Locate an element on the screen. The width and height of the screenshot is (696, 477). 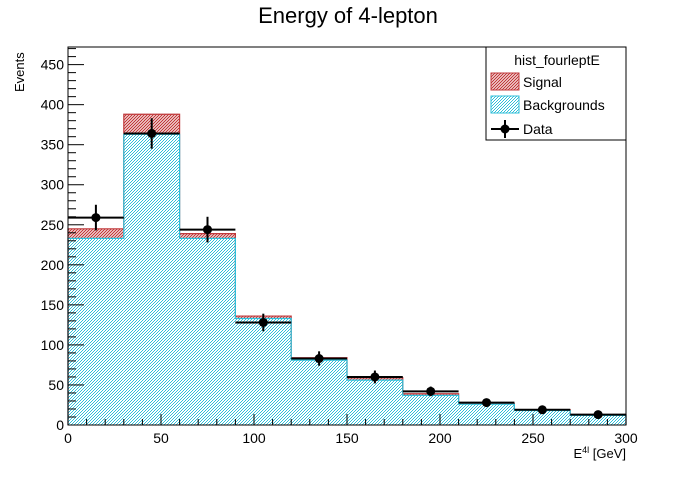
y-tick-label: 0 is located at coordinates (60, 425).